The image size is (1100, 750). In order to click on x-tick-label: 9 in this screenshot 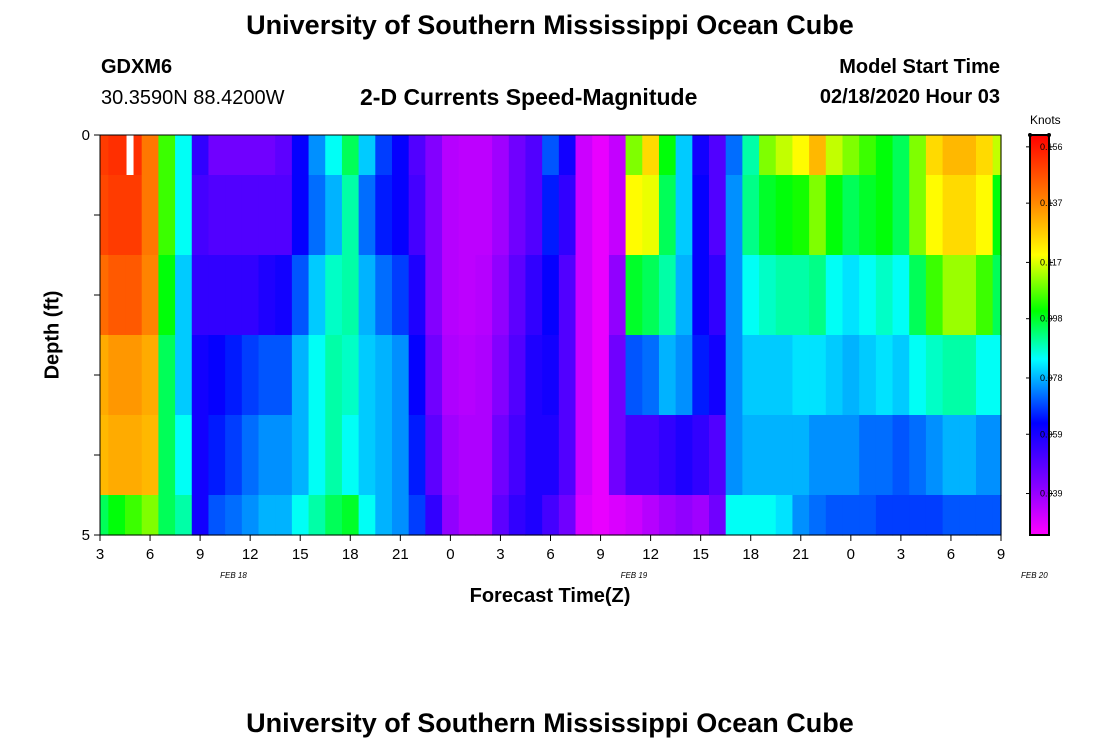, I will do `click(1001, 554)`.